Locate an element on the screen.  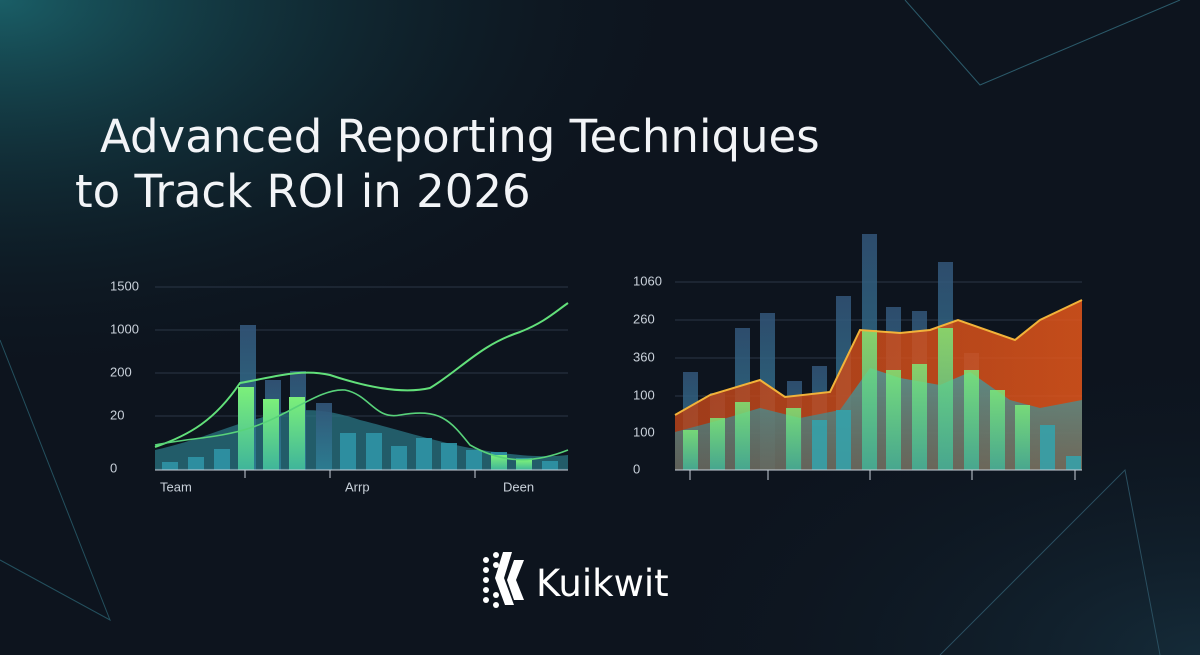
area is located at coordinates (878, 419).